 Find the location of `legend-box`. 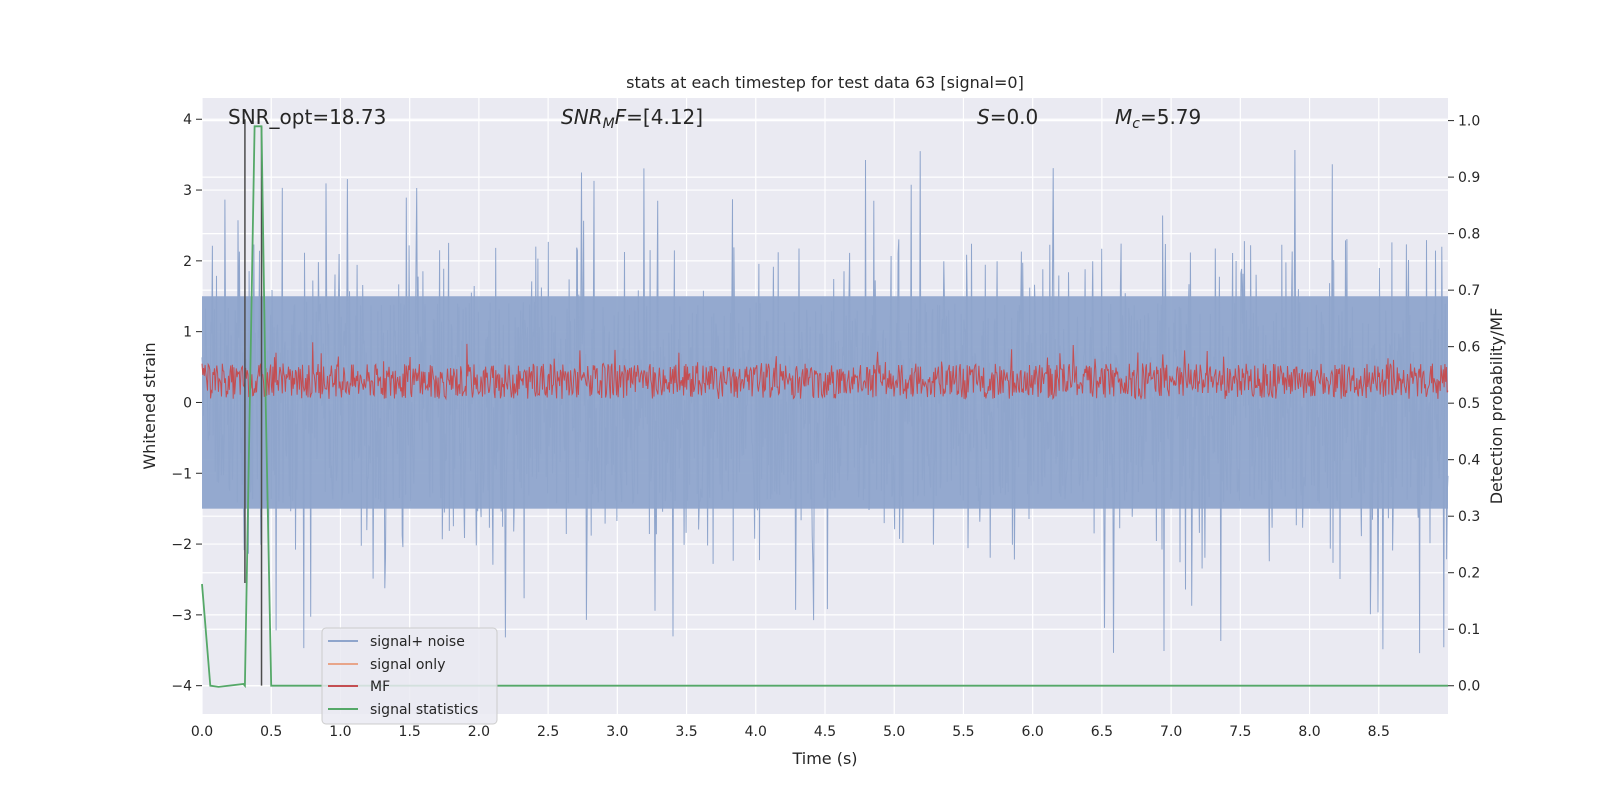

legend-box is located at coordinates (409, 676).